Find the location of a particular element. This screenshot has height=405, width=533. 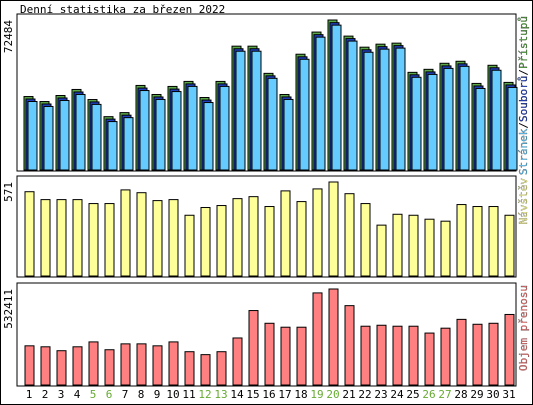

x-tick-label: 20 is located at coordinates (332, 394).